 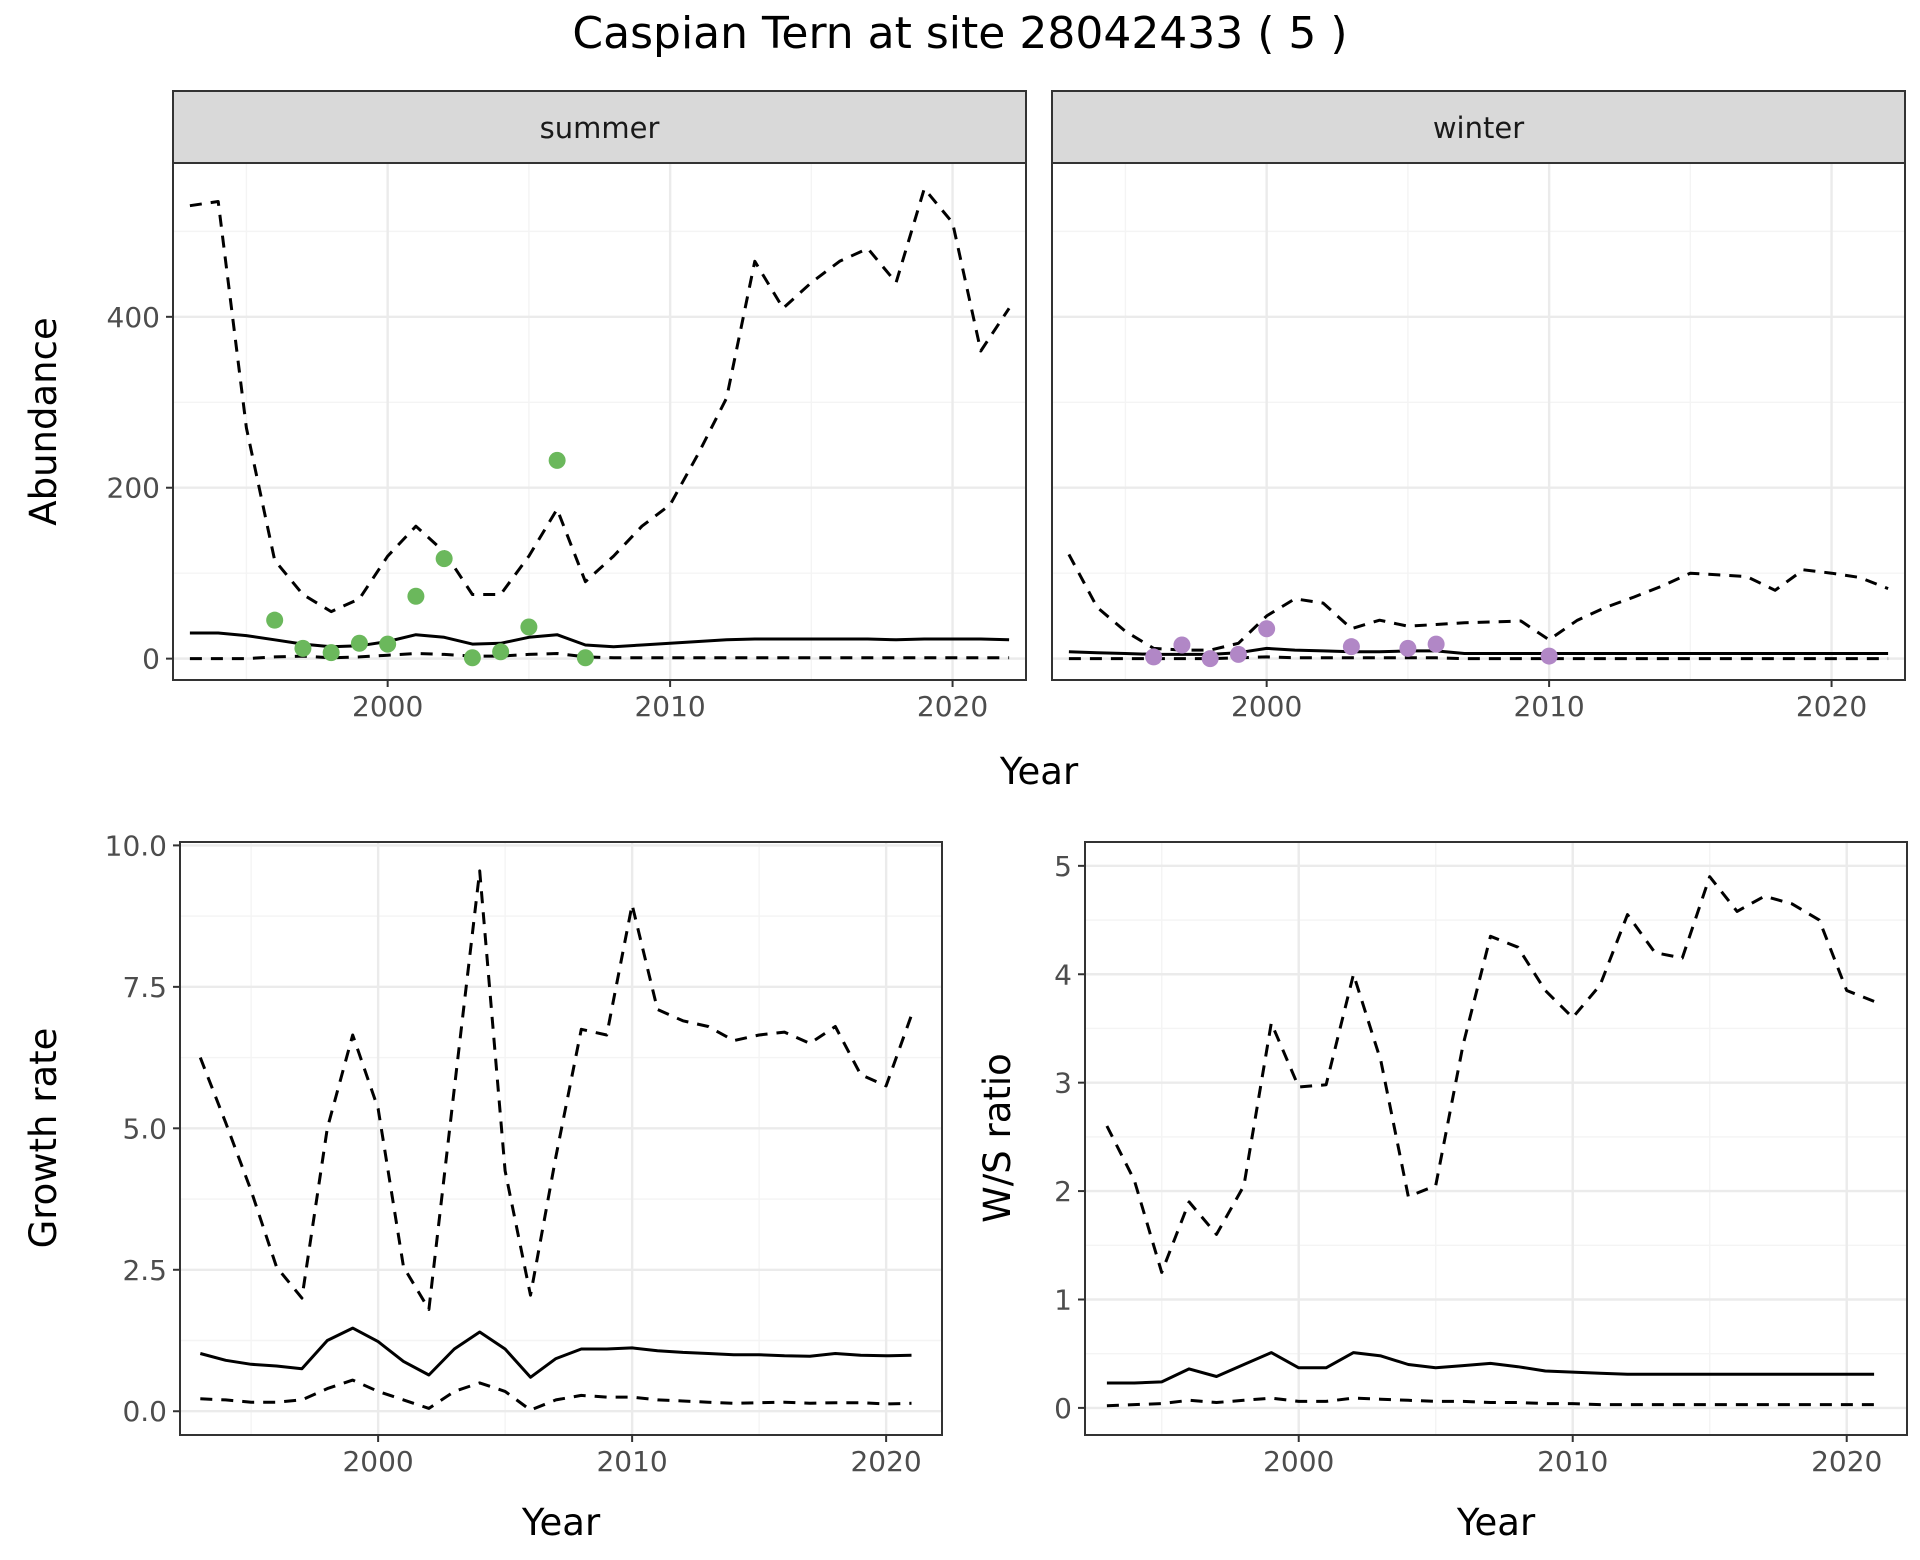 I want to click on facet-strip-label: summer, so click(x=600, y=128).